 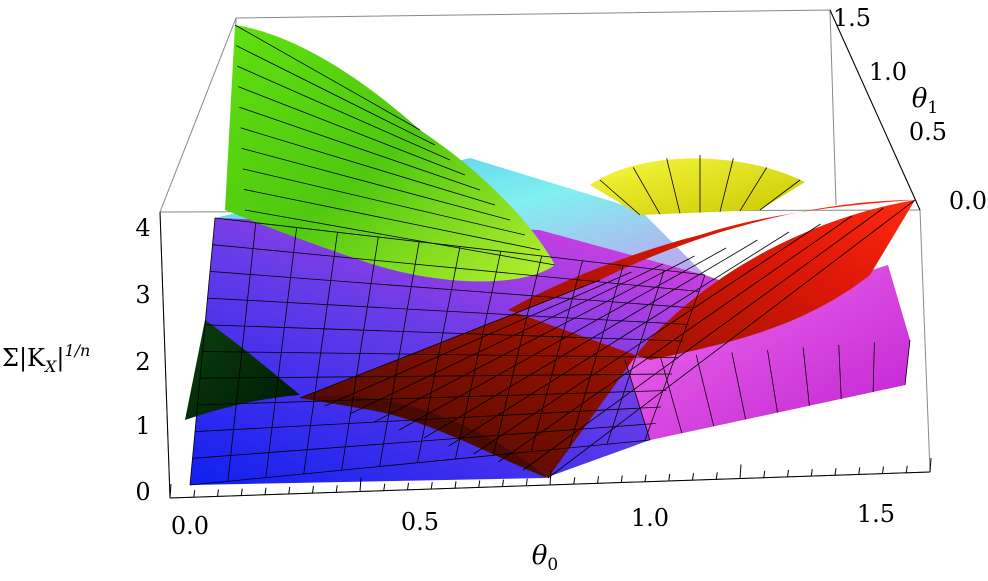 I want to click on x-tick-label: 0.0, so click(x=190, y=526).